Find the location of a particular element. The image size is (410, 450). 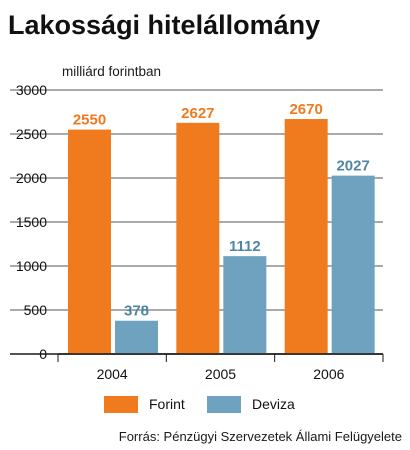

y-tick-label-0: 0 is located at coordinates (43, 354).